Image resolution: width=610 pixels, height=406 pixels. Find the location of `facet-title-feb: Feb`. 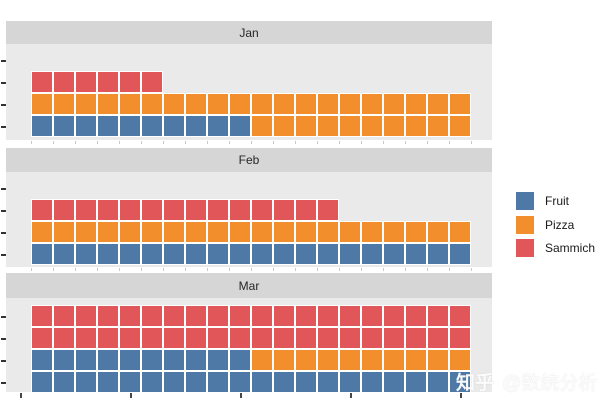

facet-title-feb: Feb is located at coordinates (249, 160).